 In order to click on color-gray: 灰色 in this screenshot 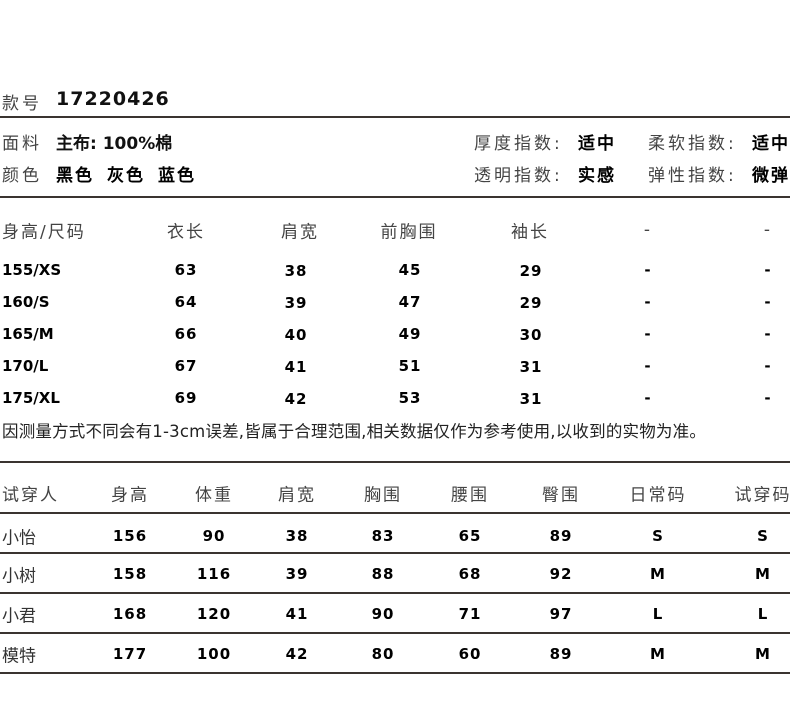, I will do `click(126, 176)`.